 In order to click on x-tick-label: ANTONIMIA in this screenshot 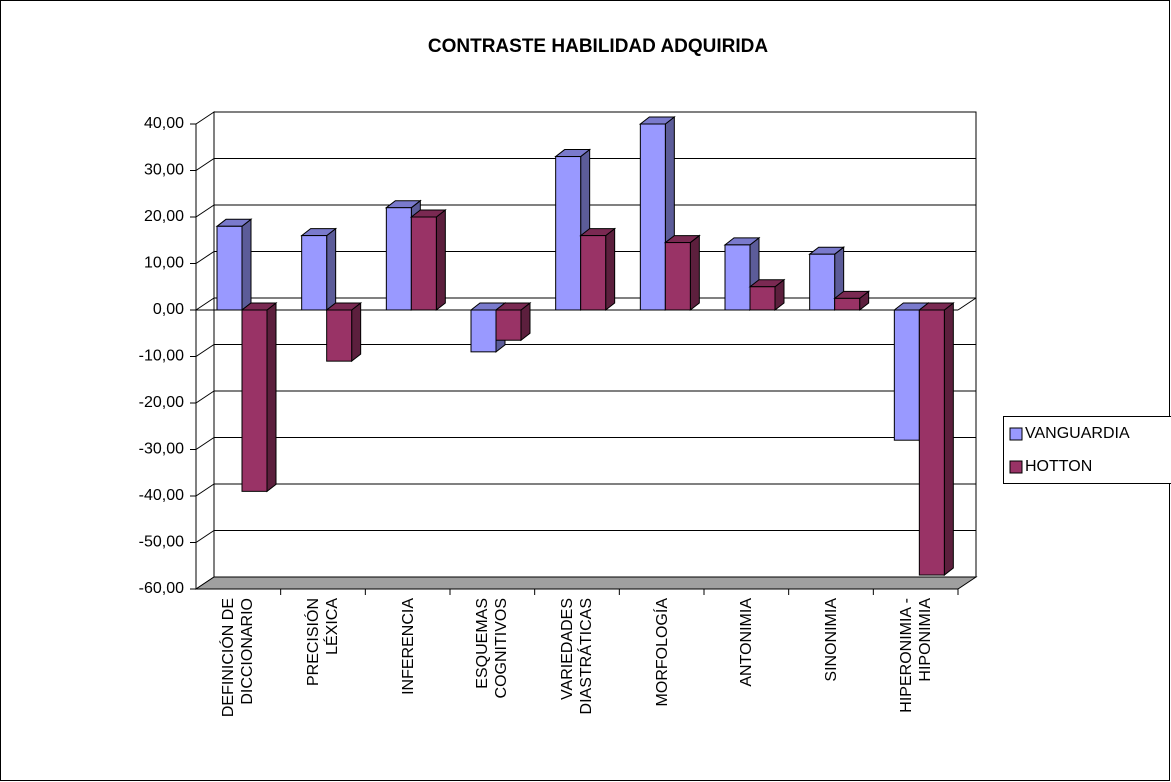, I will do `click(746, 642)`.